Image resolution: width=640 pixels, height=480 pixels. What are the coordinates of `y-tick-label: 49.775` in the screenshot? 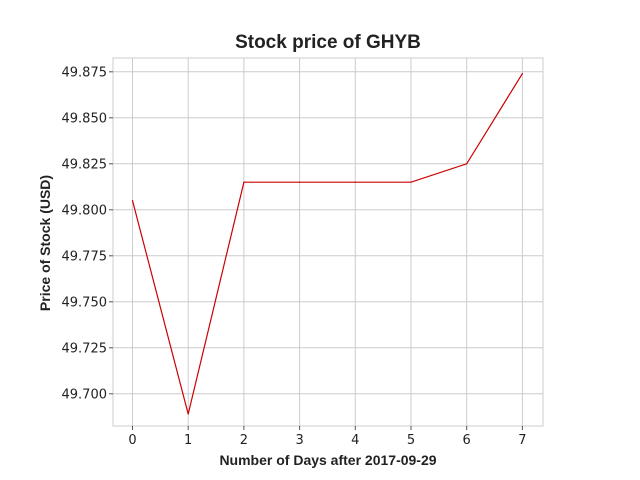 It's located at (85, 256).